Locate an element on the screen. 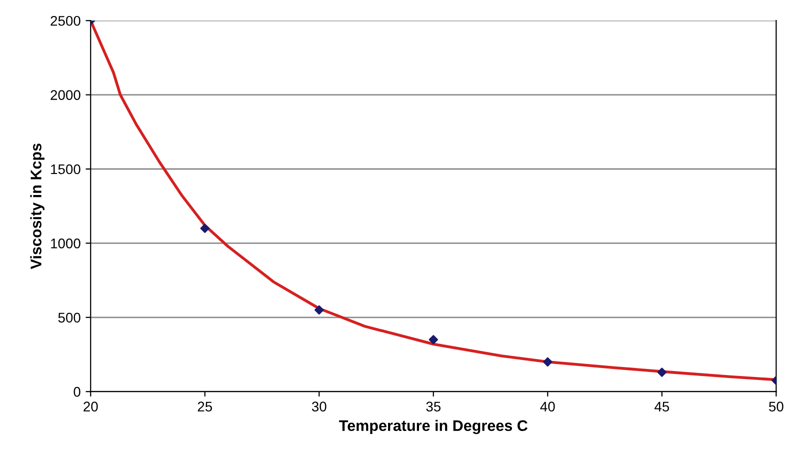 The height and width of the screenshot is (458, 788). y-tick-label: 2500 is located at coordinates (65, 21).